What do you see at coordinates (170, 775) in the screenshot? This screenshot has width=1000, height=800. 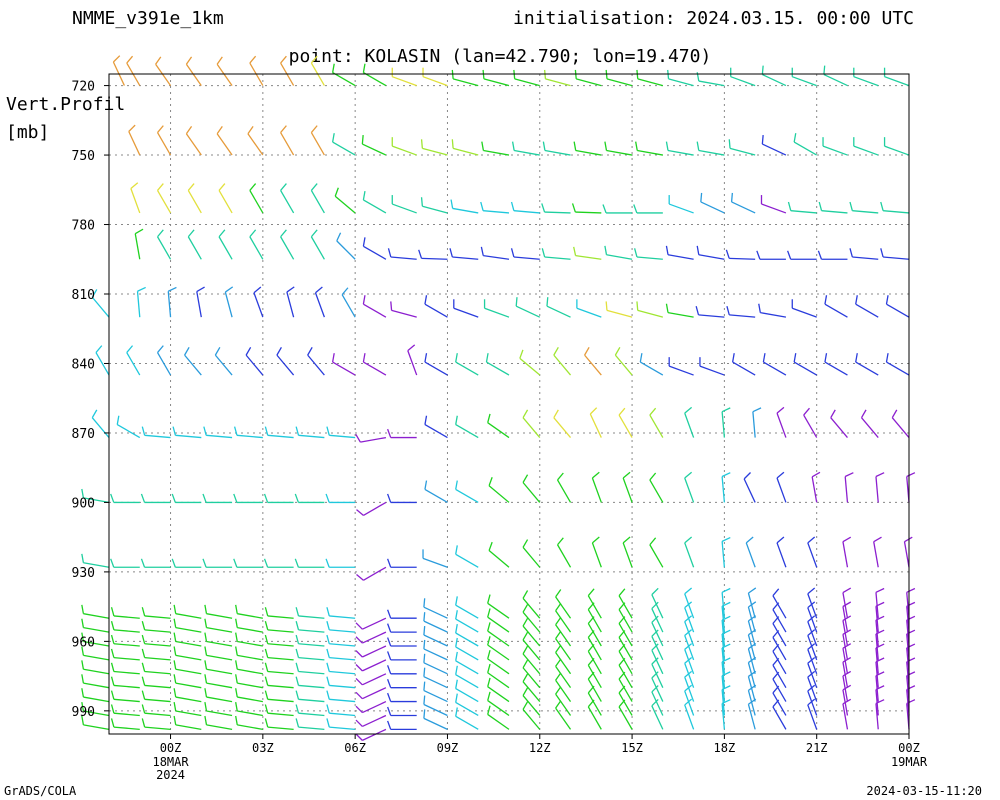 I see `x-date-label: 2024` at bounding box center [170, 775].